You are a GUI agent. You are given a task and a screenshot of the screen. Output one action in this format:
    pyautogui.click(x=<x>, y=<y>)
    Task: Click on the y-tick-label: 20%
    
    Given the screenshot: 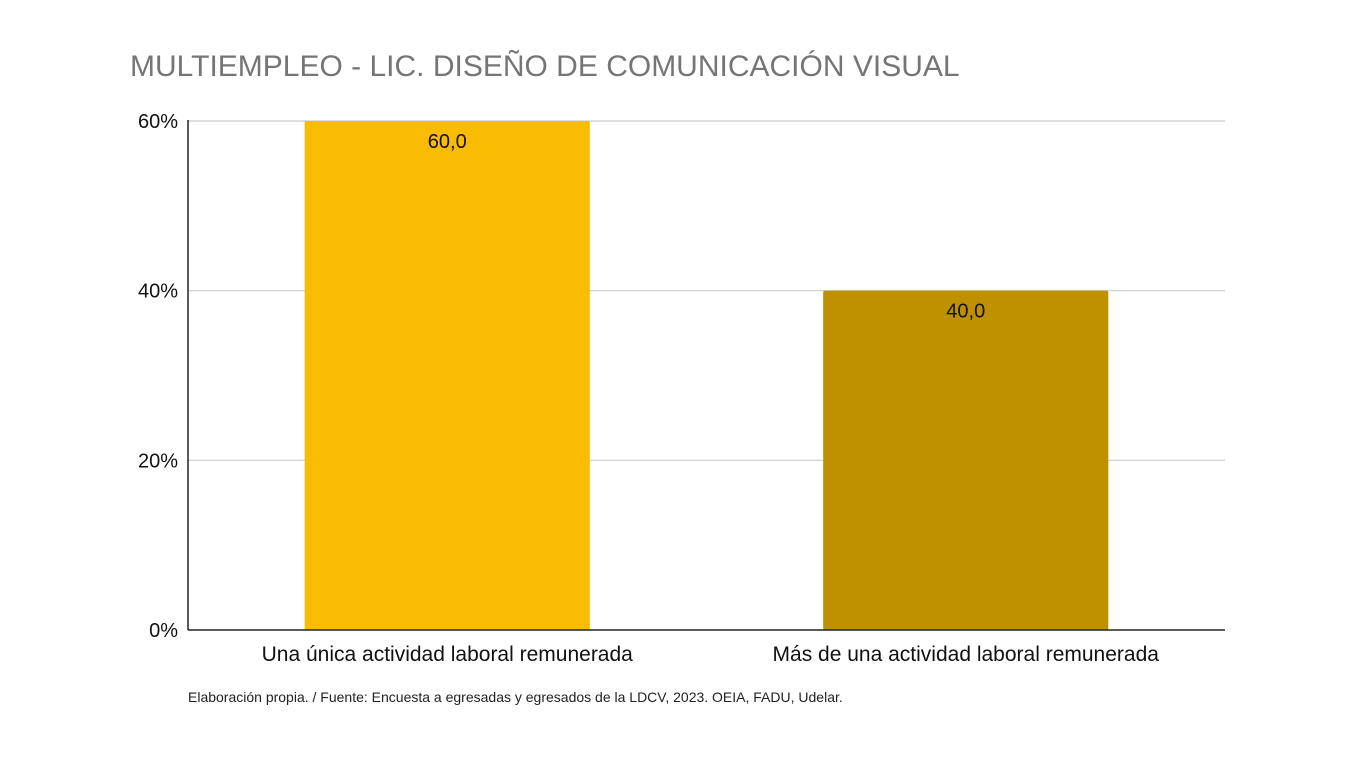 What is the action you would take?
    pyautogui.click(x=158, y=461)
    